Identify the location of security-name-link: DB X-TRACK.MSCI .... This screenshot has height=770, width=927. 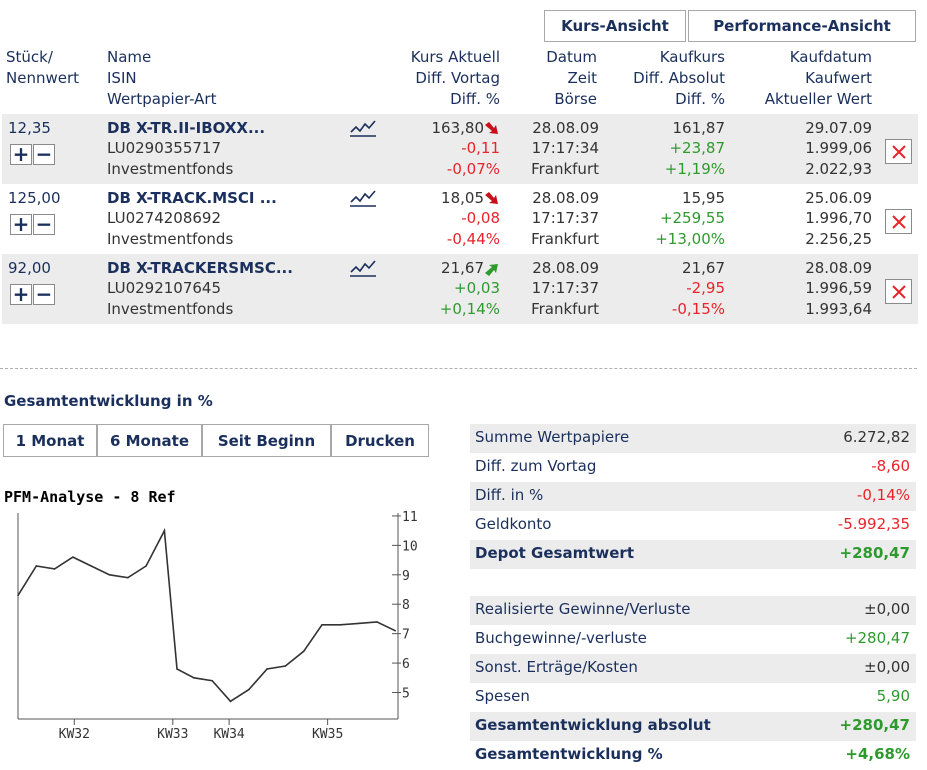
(192, 198).